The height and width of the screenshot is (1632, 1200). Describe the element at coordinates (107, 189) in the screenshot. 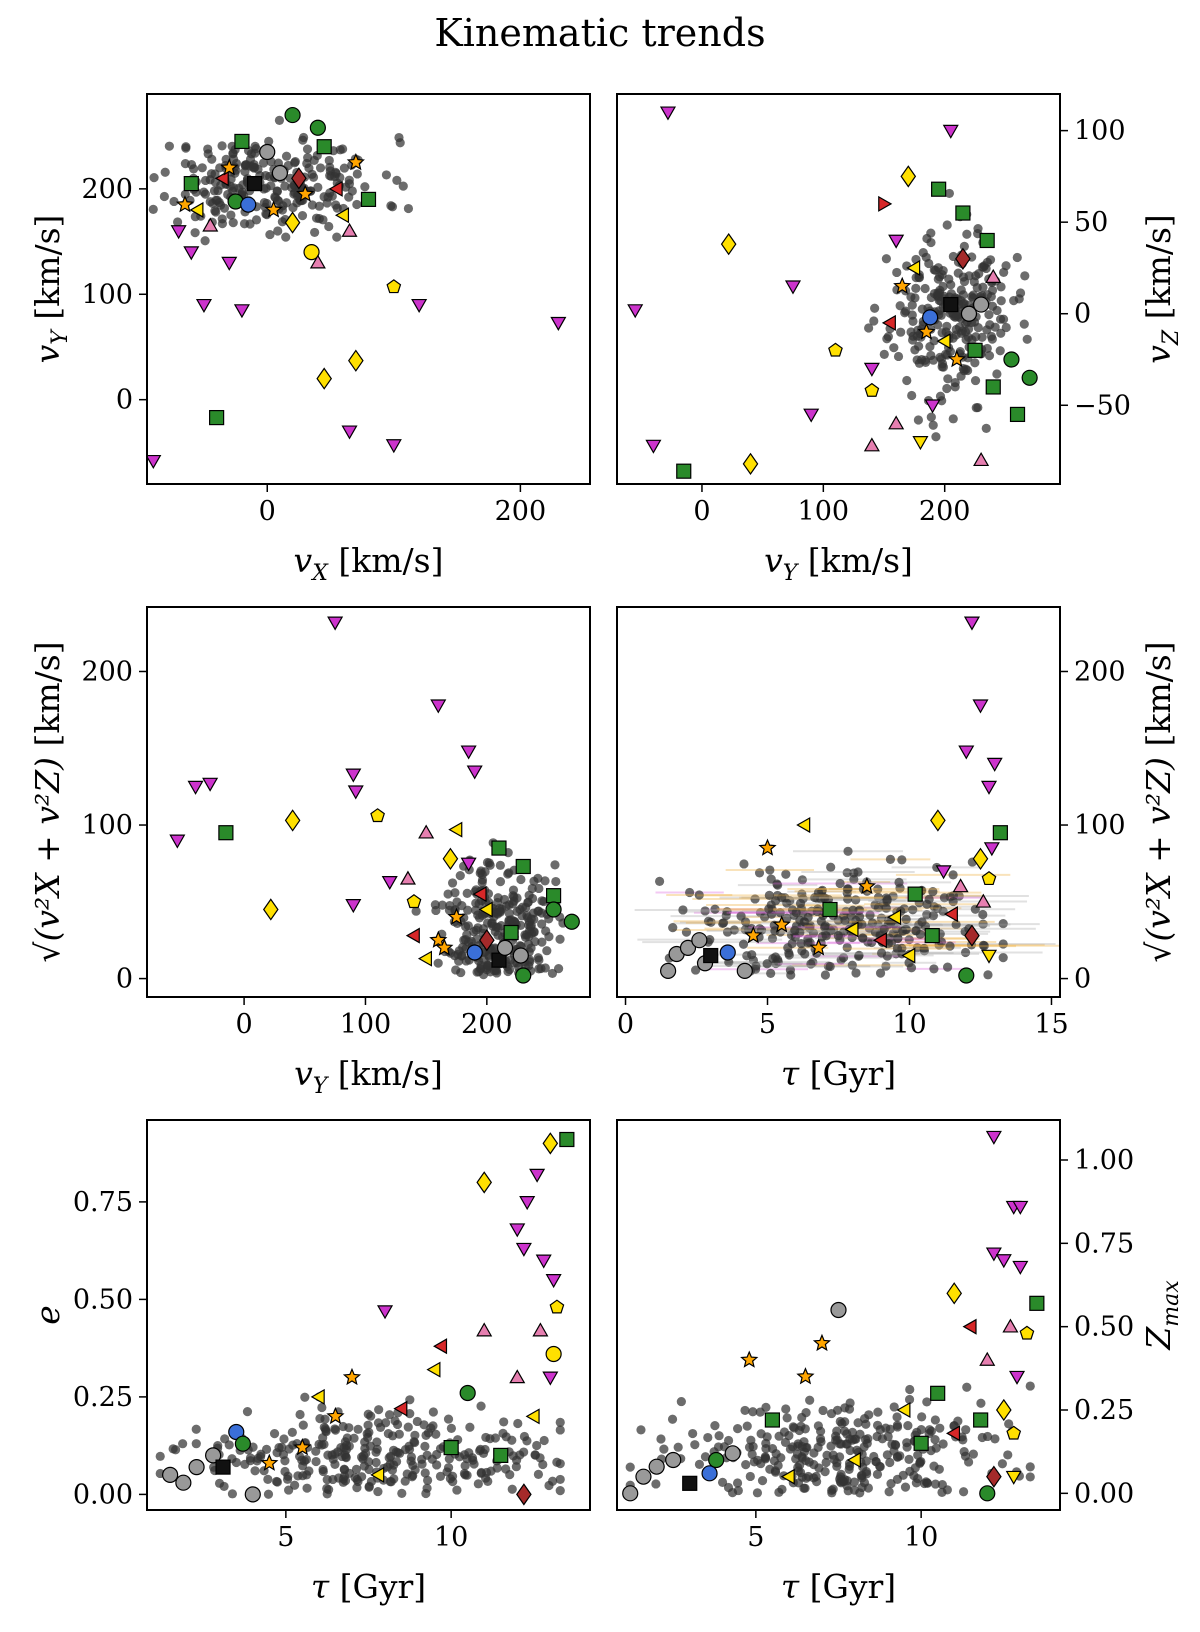

I see `y-tick-label: 200` at that location.